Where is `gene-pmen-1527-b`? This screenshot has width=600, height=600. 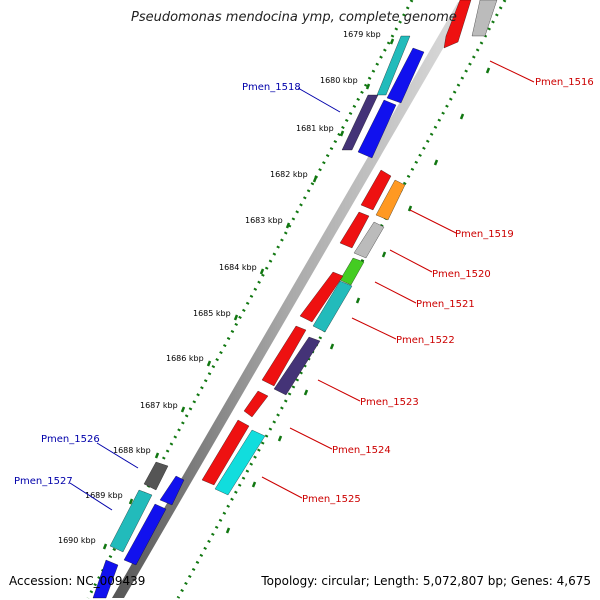 gene-pmen-1527-b is located at coordinates (145, 534).